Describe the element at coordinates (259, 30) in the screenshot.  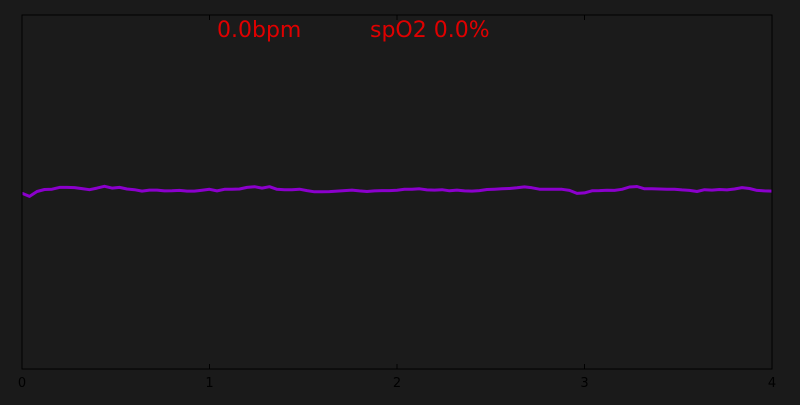
I see `bpm-readout: 0.0bpm` at that location.